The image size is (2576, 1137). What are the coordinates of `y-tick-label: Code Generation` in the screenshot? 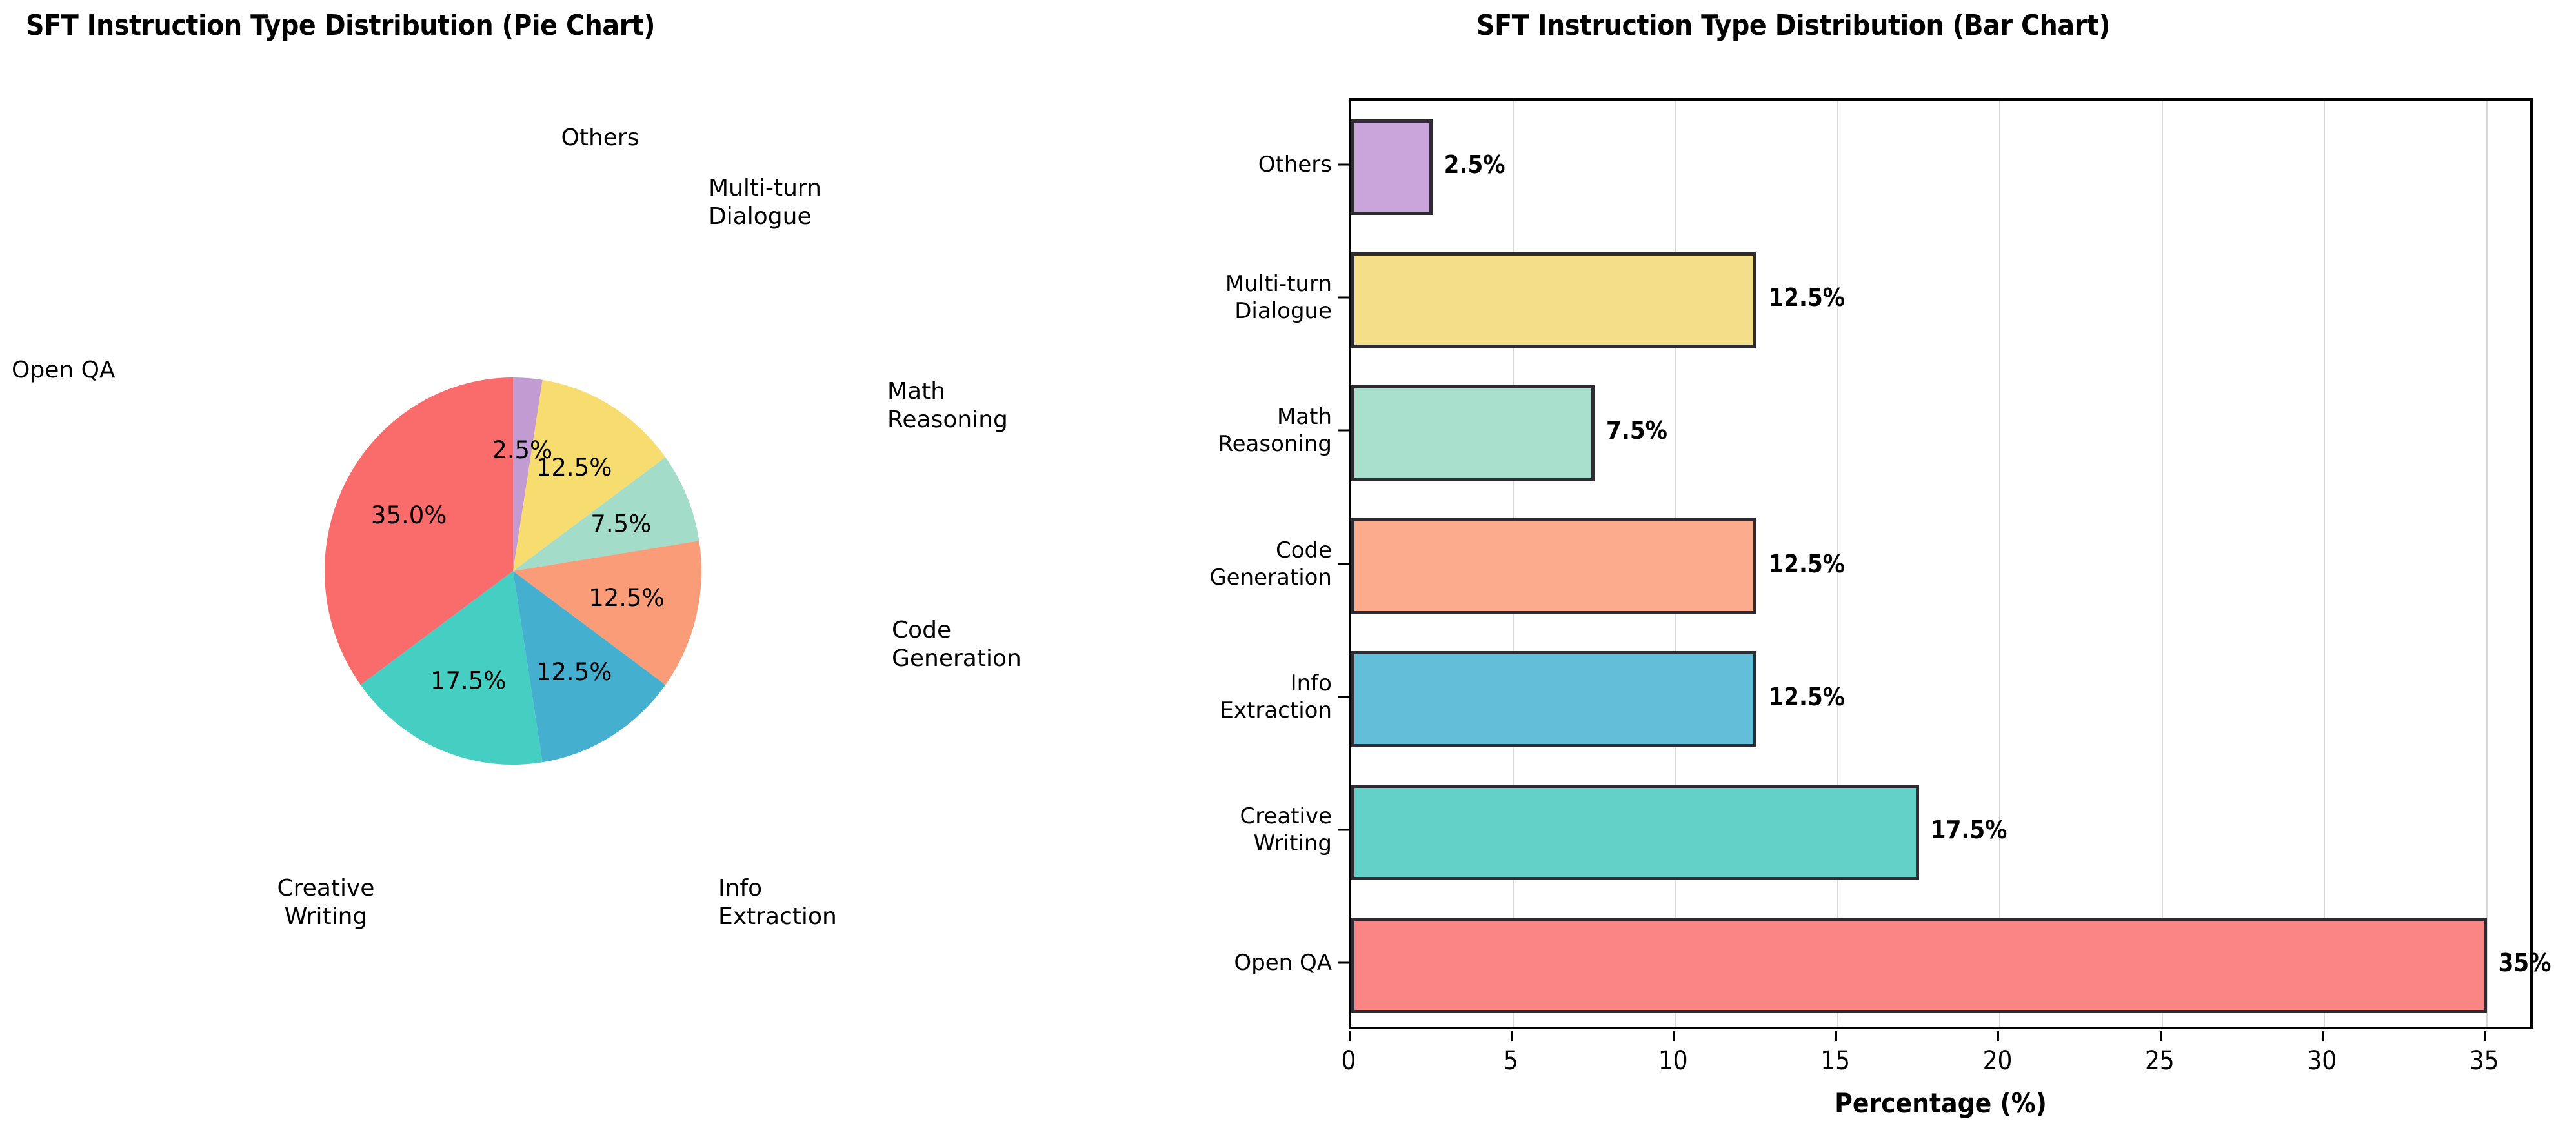 It's located at (1270, 563).